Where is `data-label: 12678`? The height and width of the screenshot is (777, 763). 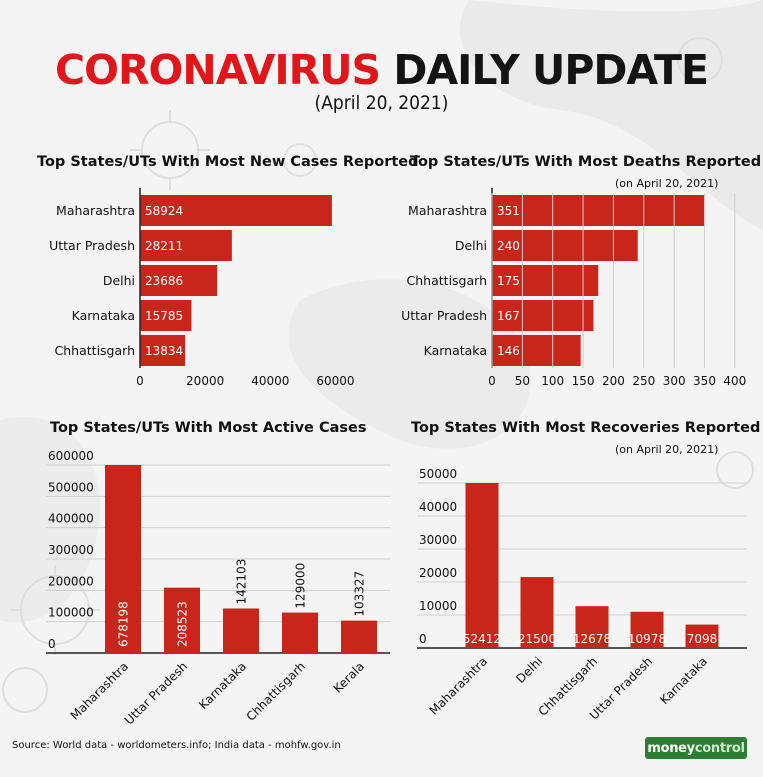 data-label: 12678 is located at coordinates (592, 639).